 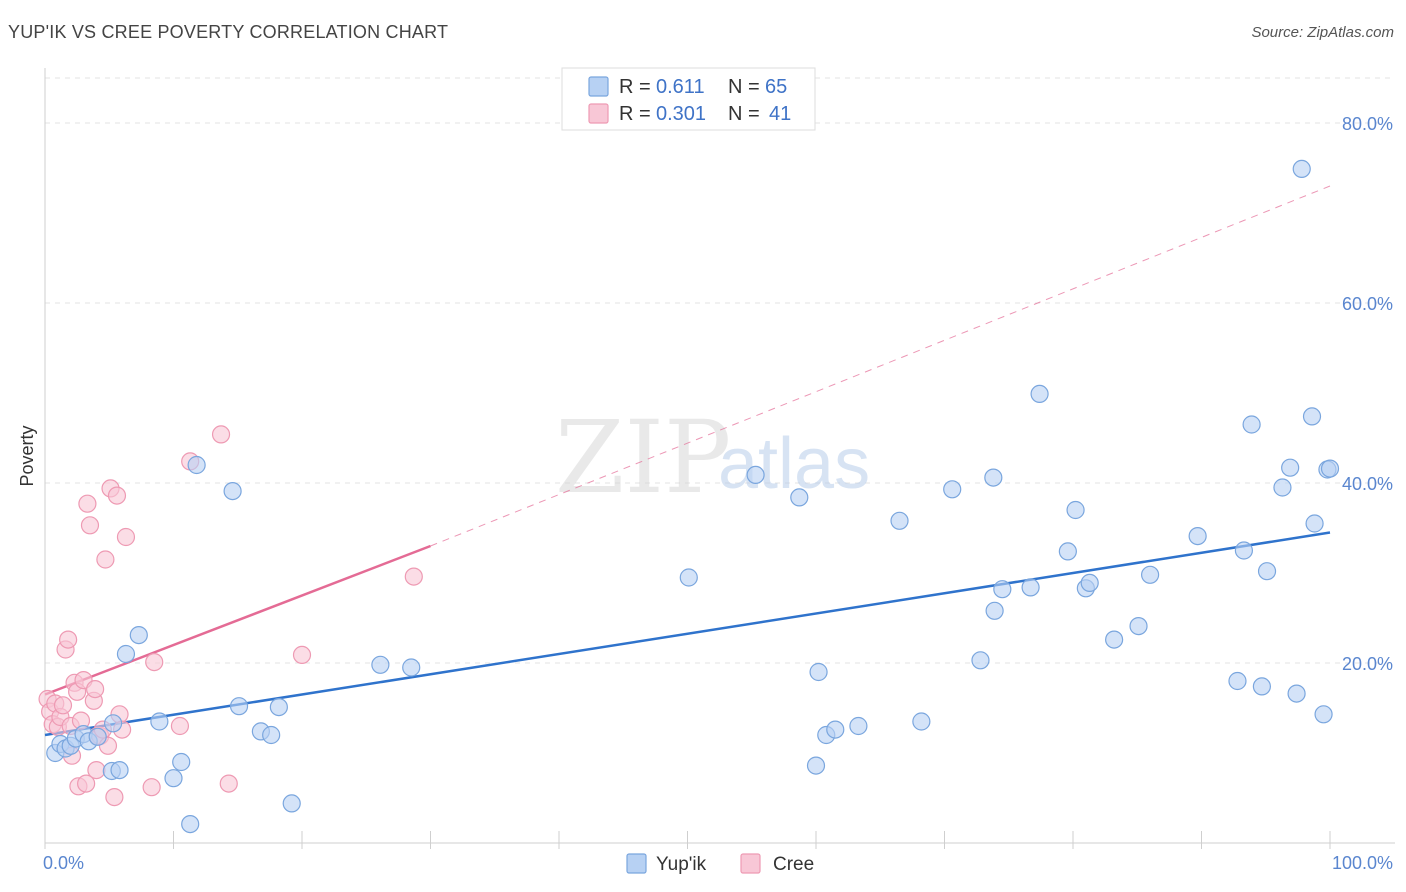 What do you see at coordinates (680, 87) in the screenshot?
I see `legend-r-value: 0.611` at bounding box center [680, 87].